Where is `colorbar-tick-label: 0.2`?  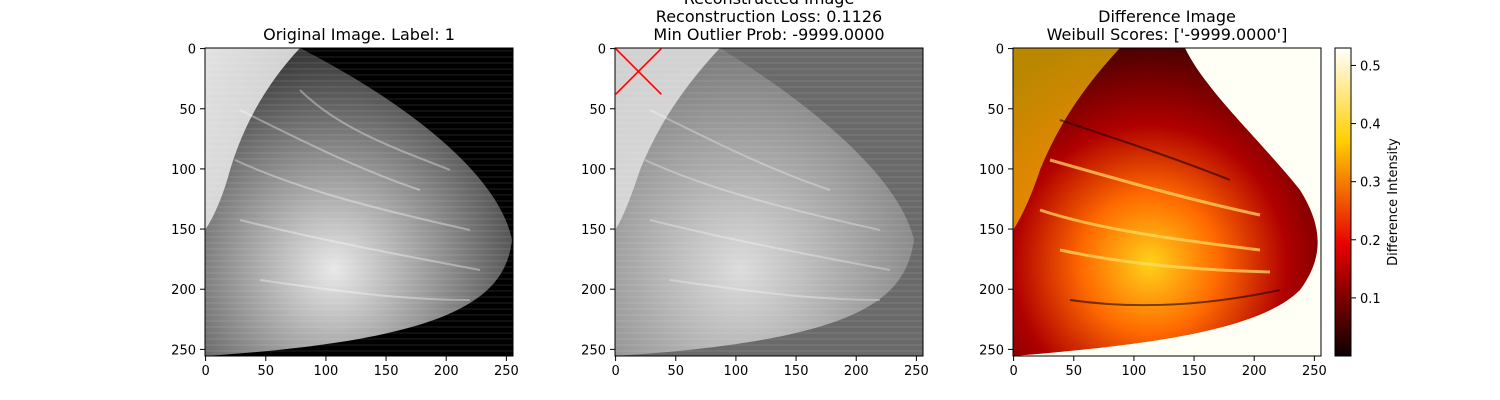
colorbar-tick-label: 0.2 is located at coordinates (1370, 241).